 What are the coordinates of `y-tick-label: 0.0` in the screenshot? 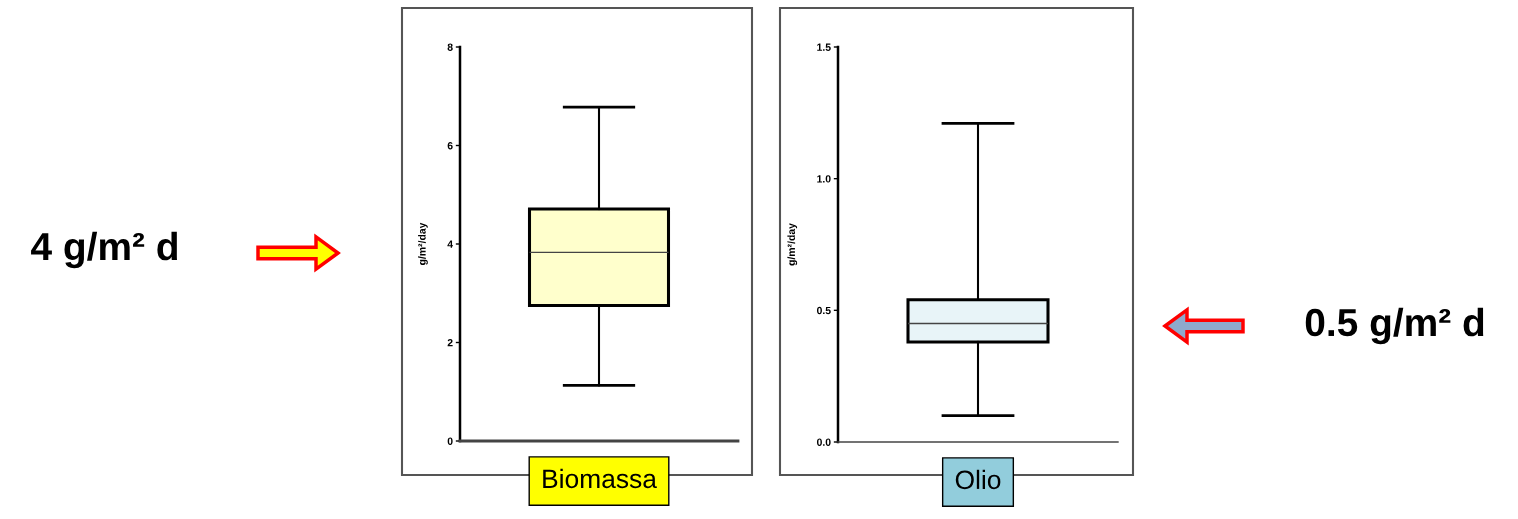 It's located at (823, 442).